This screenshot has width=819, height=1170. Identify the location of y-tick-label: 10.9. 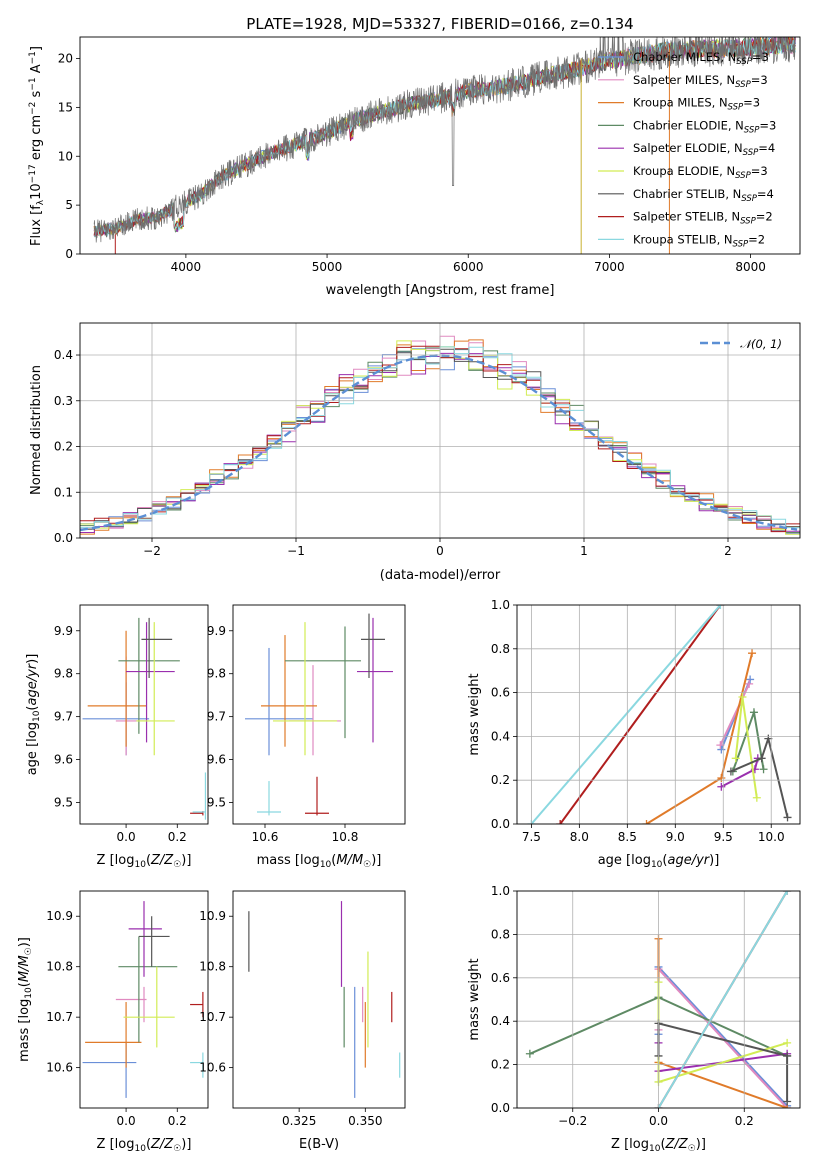
(59, 916).